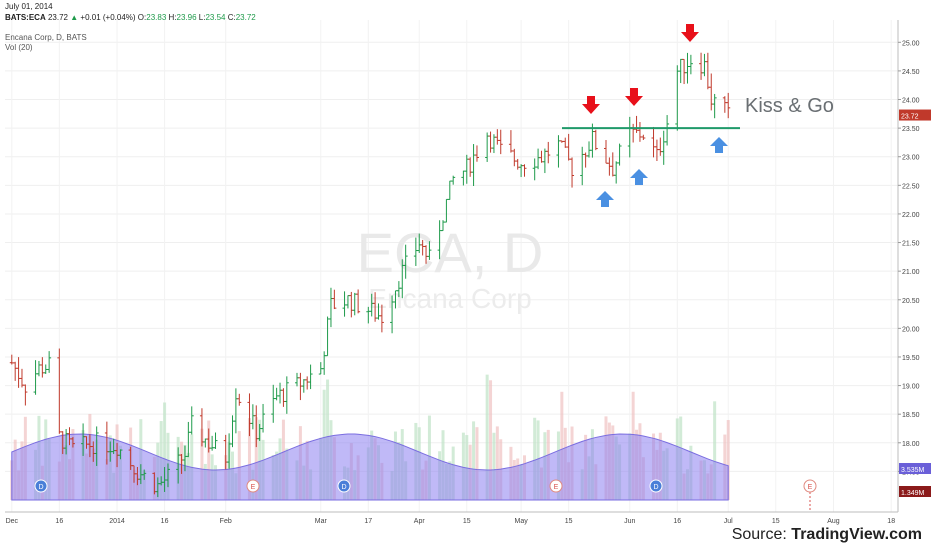 The image size is (932, 550). I want to click on support-arrow, so click(605, 199).